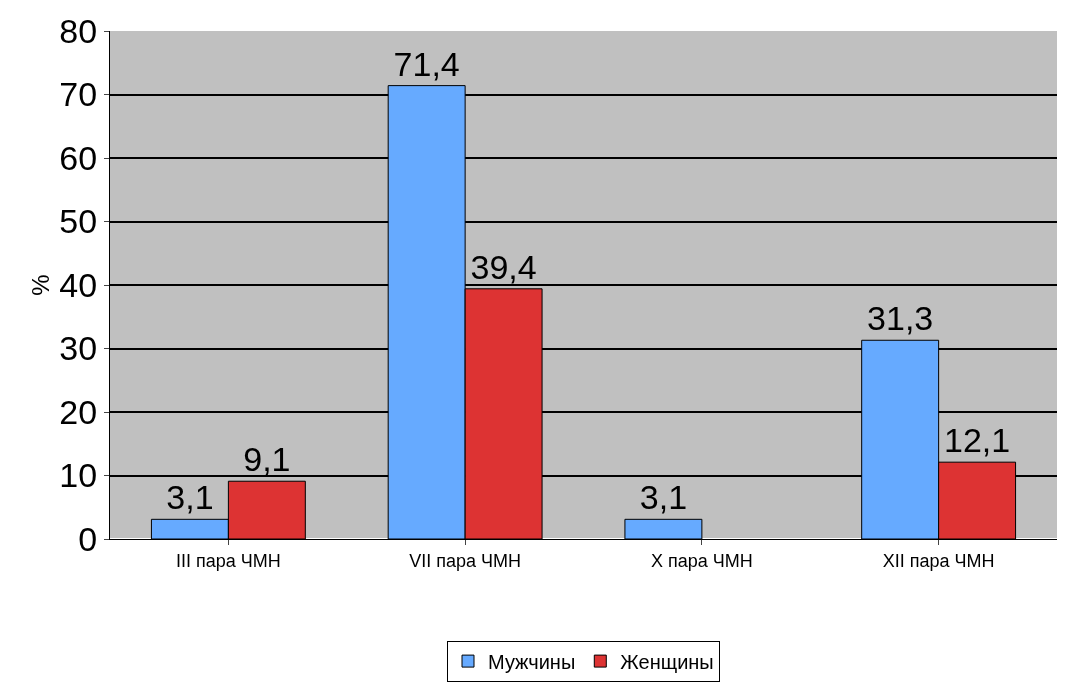 The height and width of the screenshot is (693, 1077). What do you see at coordinates (78, 411) in the screenshot?
I see `y-tick-label: 20` at bounding box center [78, 411].